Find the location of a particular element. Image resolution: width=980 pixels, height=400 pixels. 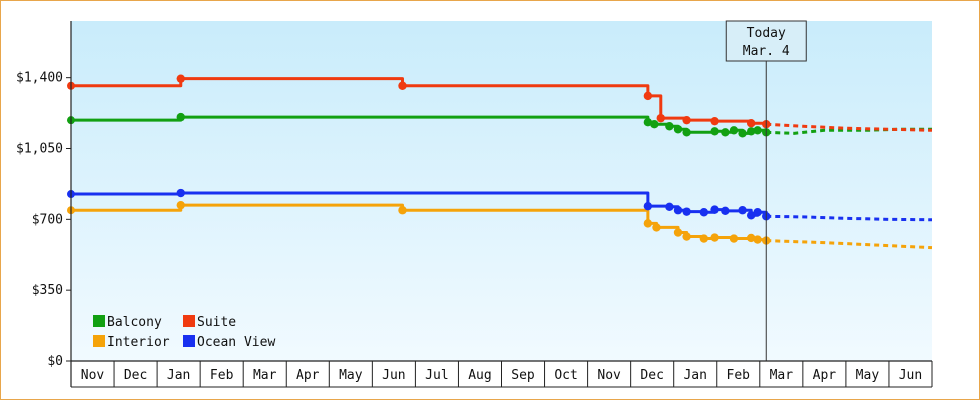

y-tick-label: $350 is located at coordinates (47, 290).